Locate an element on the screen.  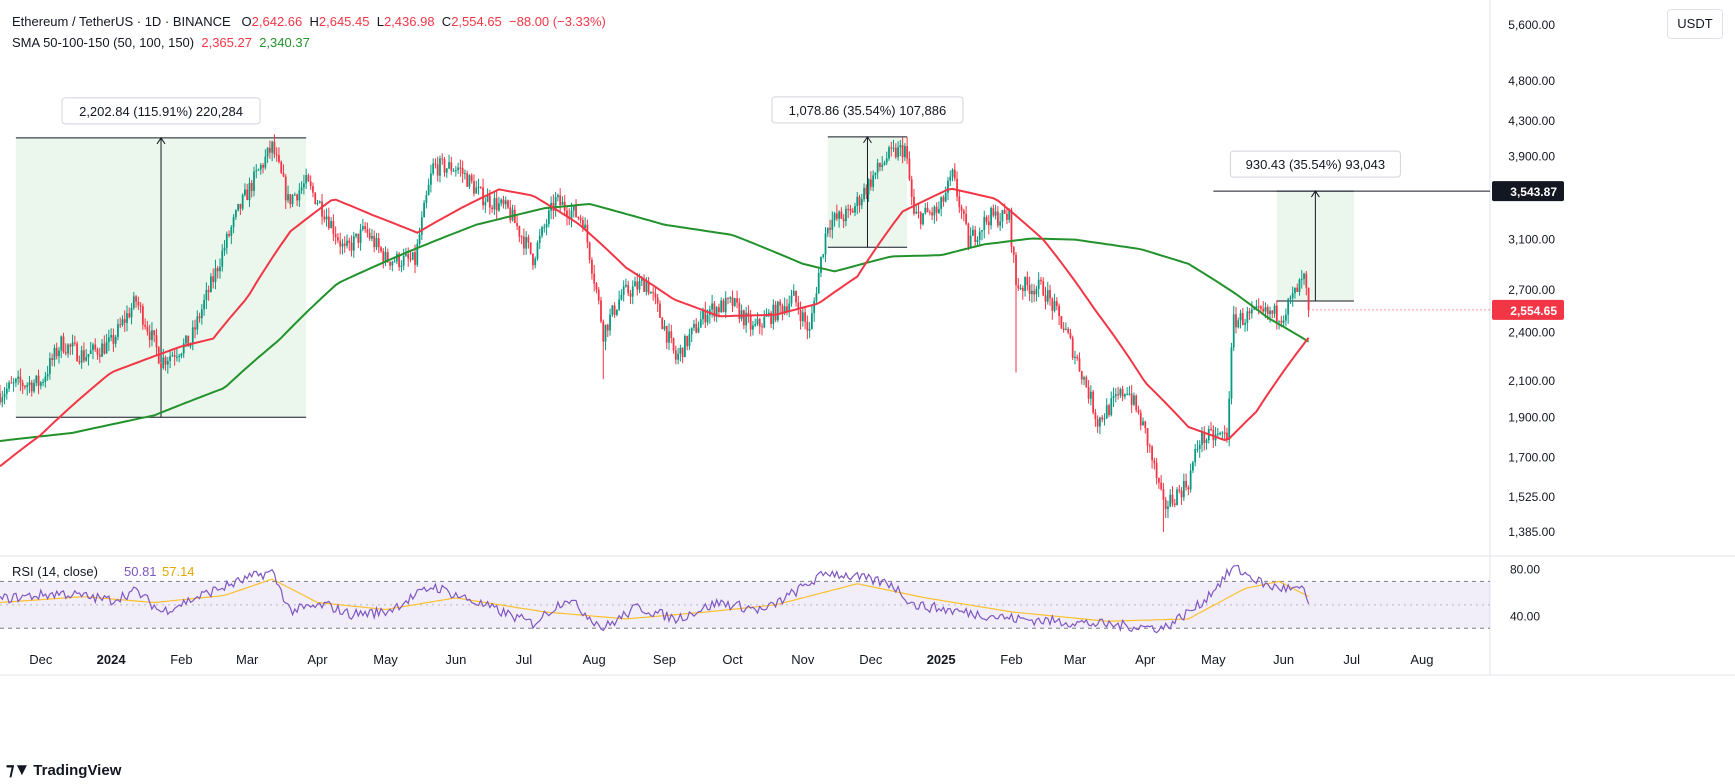
time-tick-label: Feb is located at coordinates (1011, 659).